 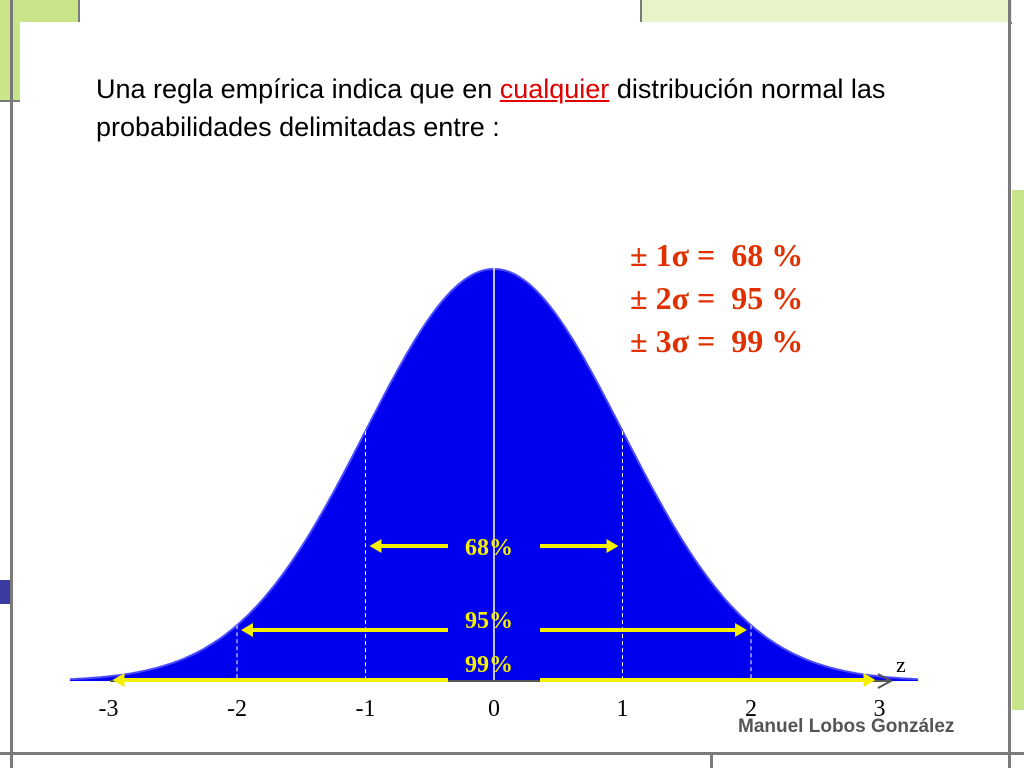 What do you see at coordinates (717, 341) in the screenshot?
I see `sigma-rule-3: ± 3σ = 99 %` at bounding box center [717, 341].